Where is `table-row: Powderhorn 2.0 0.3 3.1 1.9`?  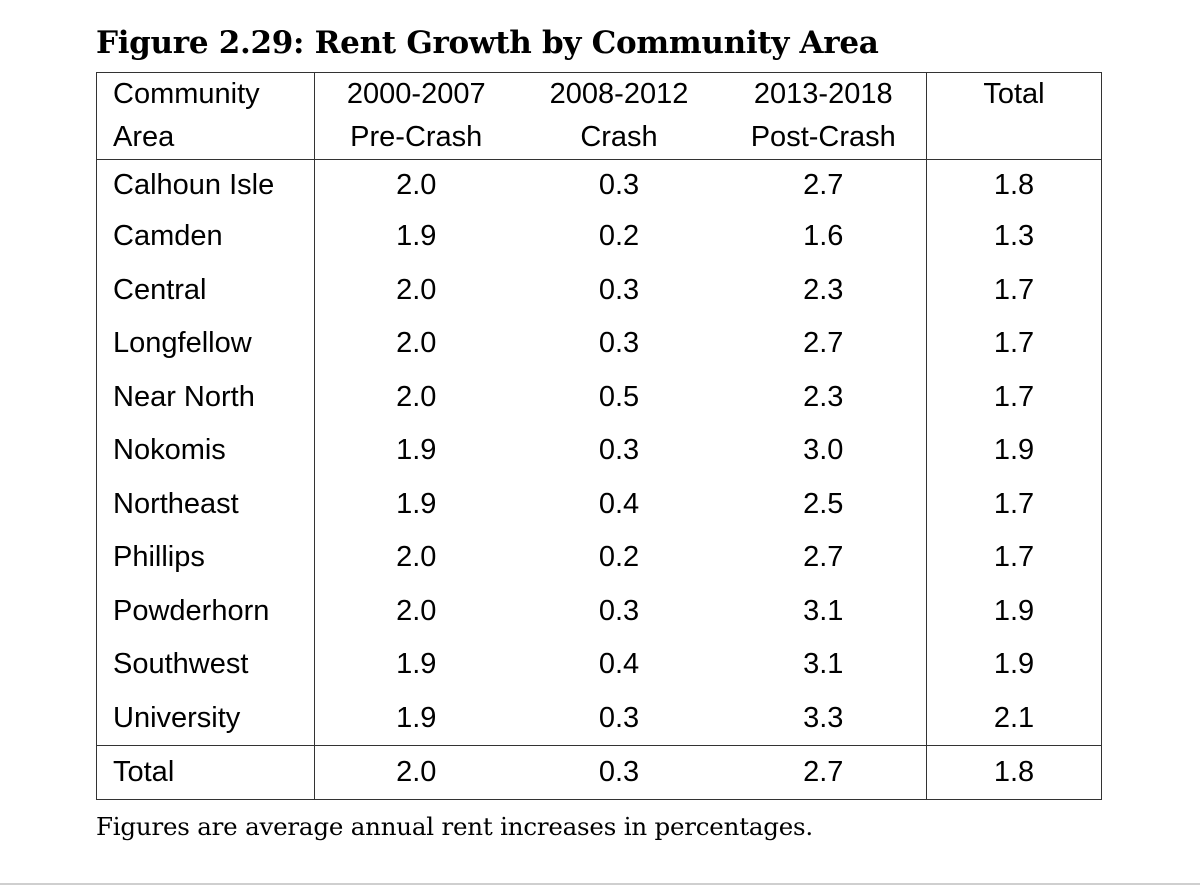
table-row: Powderhorn 2.0 0.3 3.1 1.9 is located at coordinates (599, 611).